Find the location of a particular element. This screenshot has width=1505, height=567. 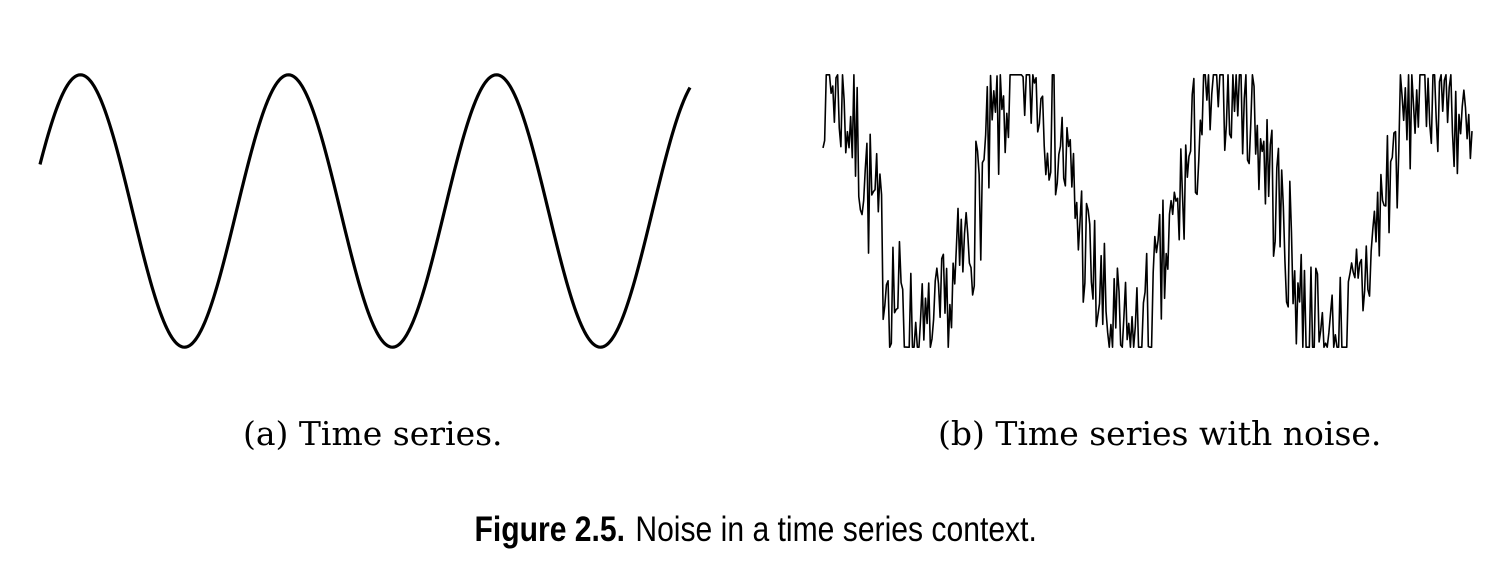

figure-caption-text: Noise in a time series context. is located at coordinates (836, 529).